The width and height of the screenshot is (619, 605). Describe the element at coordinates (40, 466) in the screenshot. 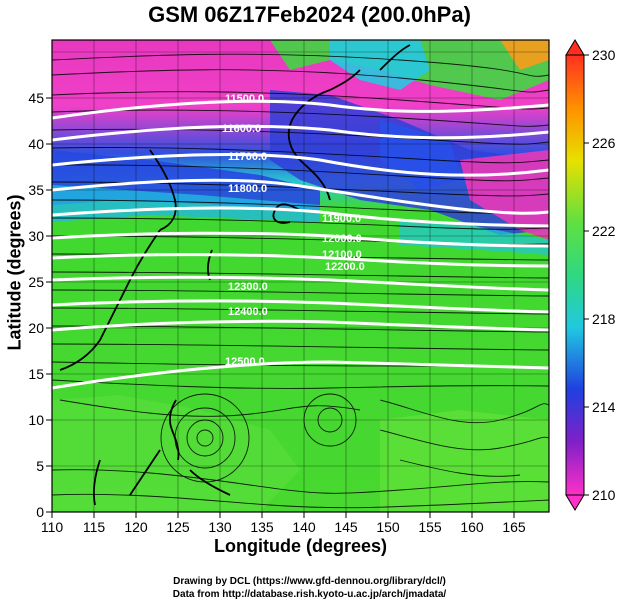

I see `y-tick-label: 5` at that location.